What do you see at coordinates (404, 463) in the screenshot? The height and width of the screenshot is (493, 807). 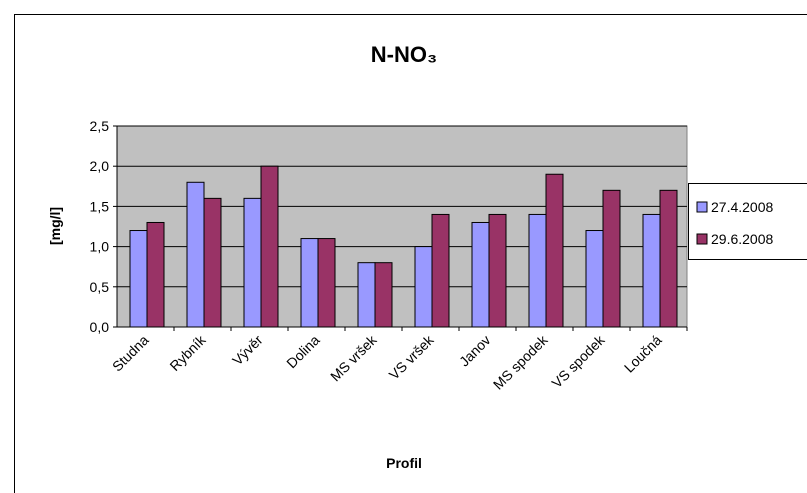 I see `x-axis-label: Profil` at bounding box center [404, 463].